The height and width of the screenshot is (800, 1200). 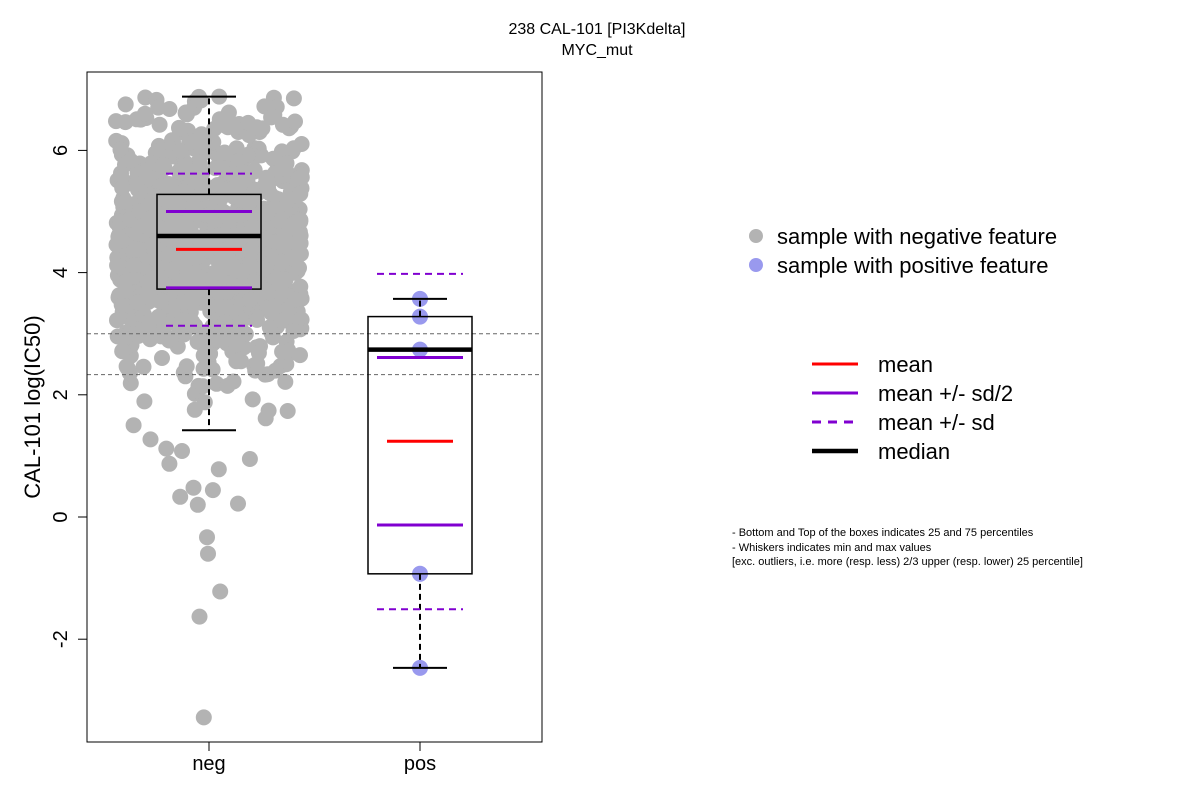 I want to click on x-tick-label: neg, so click(x=208, y=764).